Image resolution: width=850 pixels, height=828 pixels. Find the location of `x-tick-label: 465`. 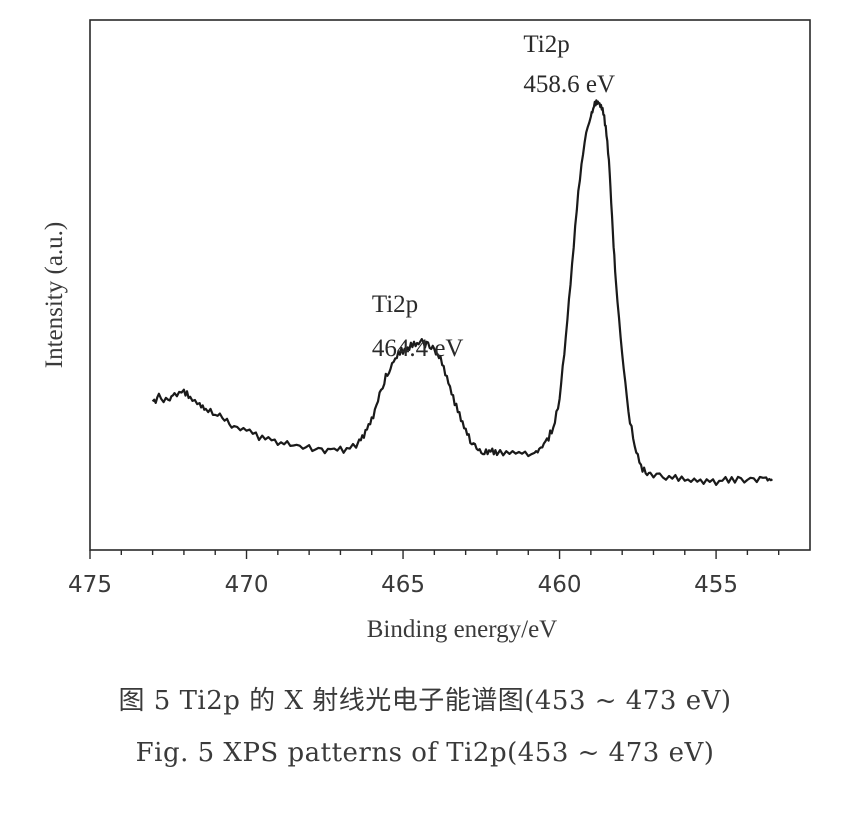

x-tick-label: 465 is located at coordinates (403, 585).